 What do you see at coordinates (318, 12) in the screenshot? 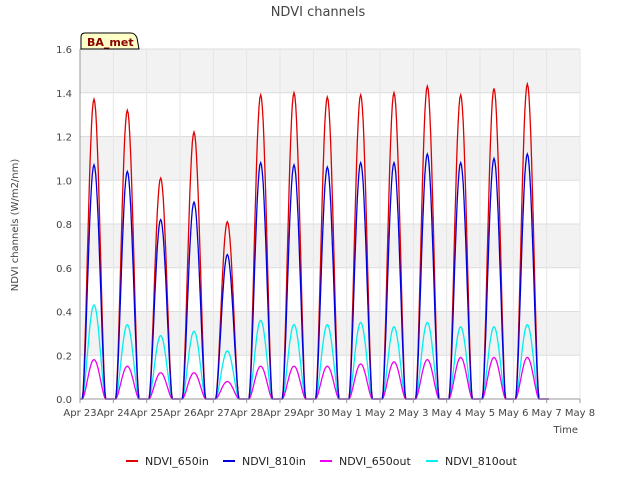
I see `chart-title: NDVI channels` at bounding box center [318, 12].